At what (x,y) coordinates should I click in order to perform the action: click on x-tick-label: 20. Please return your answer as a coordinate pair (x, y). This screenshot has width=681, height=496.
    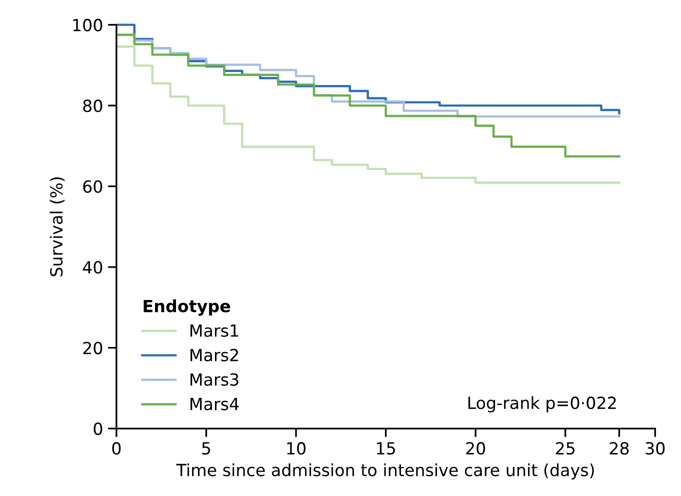
    Looking at the image, I should click on (476, 448).